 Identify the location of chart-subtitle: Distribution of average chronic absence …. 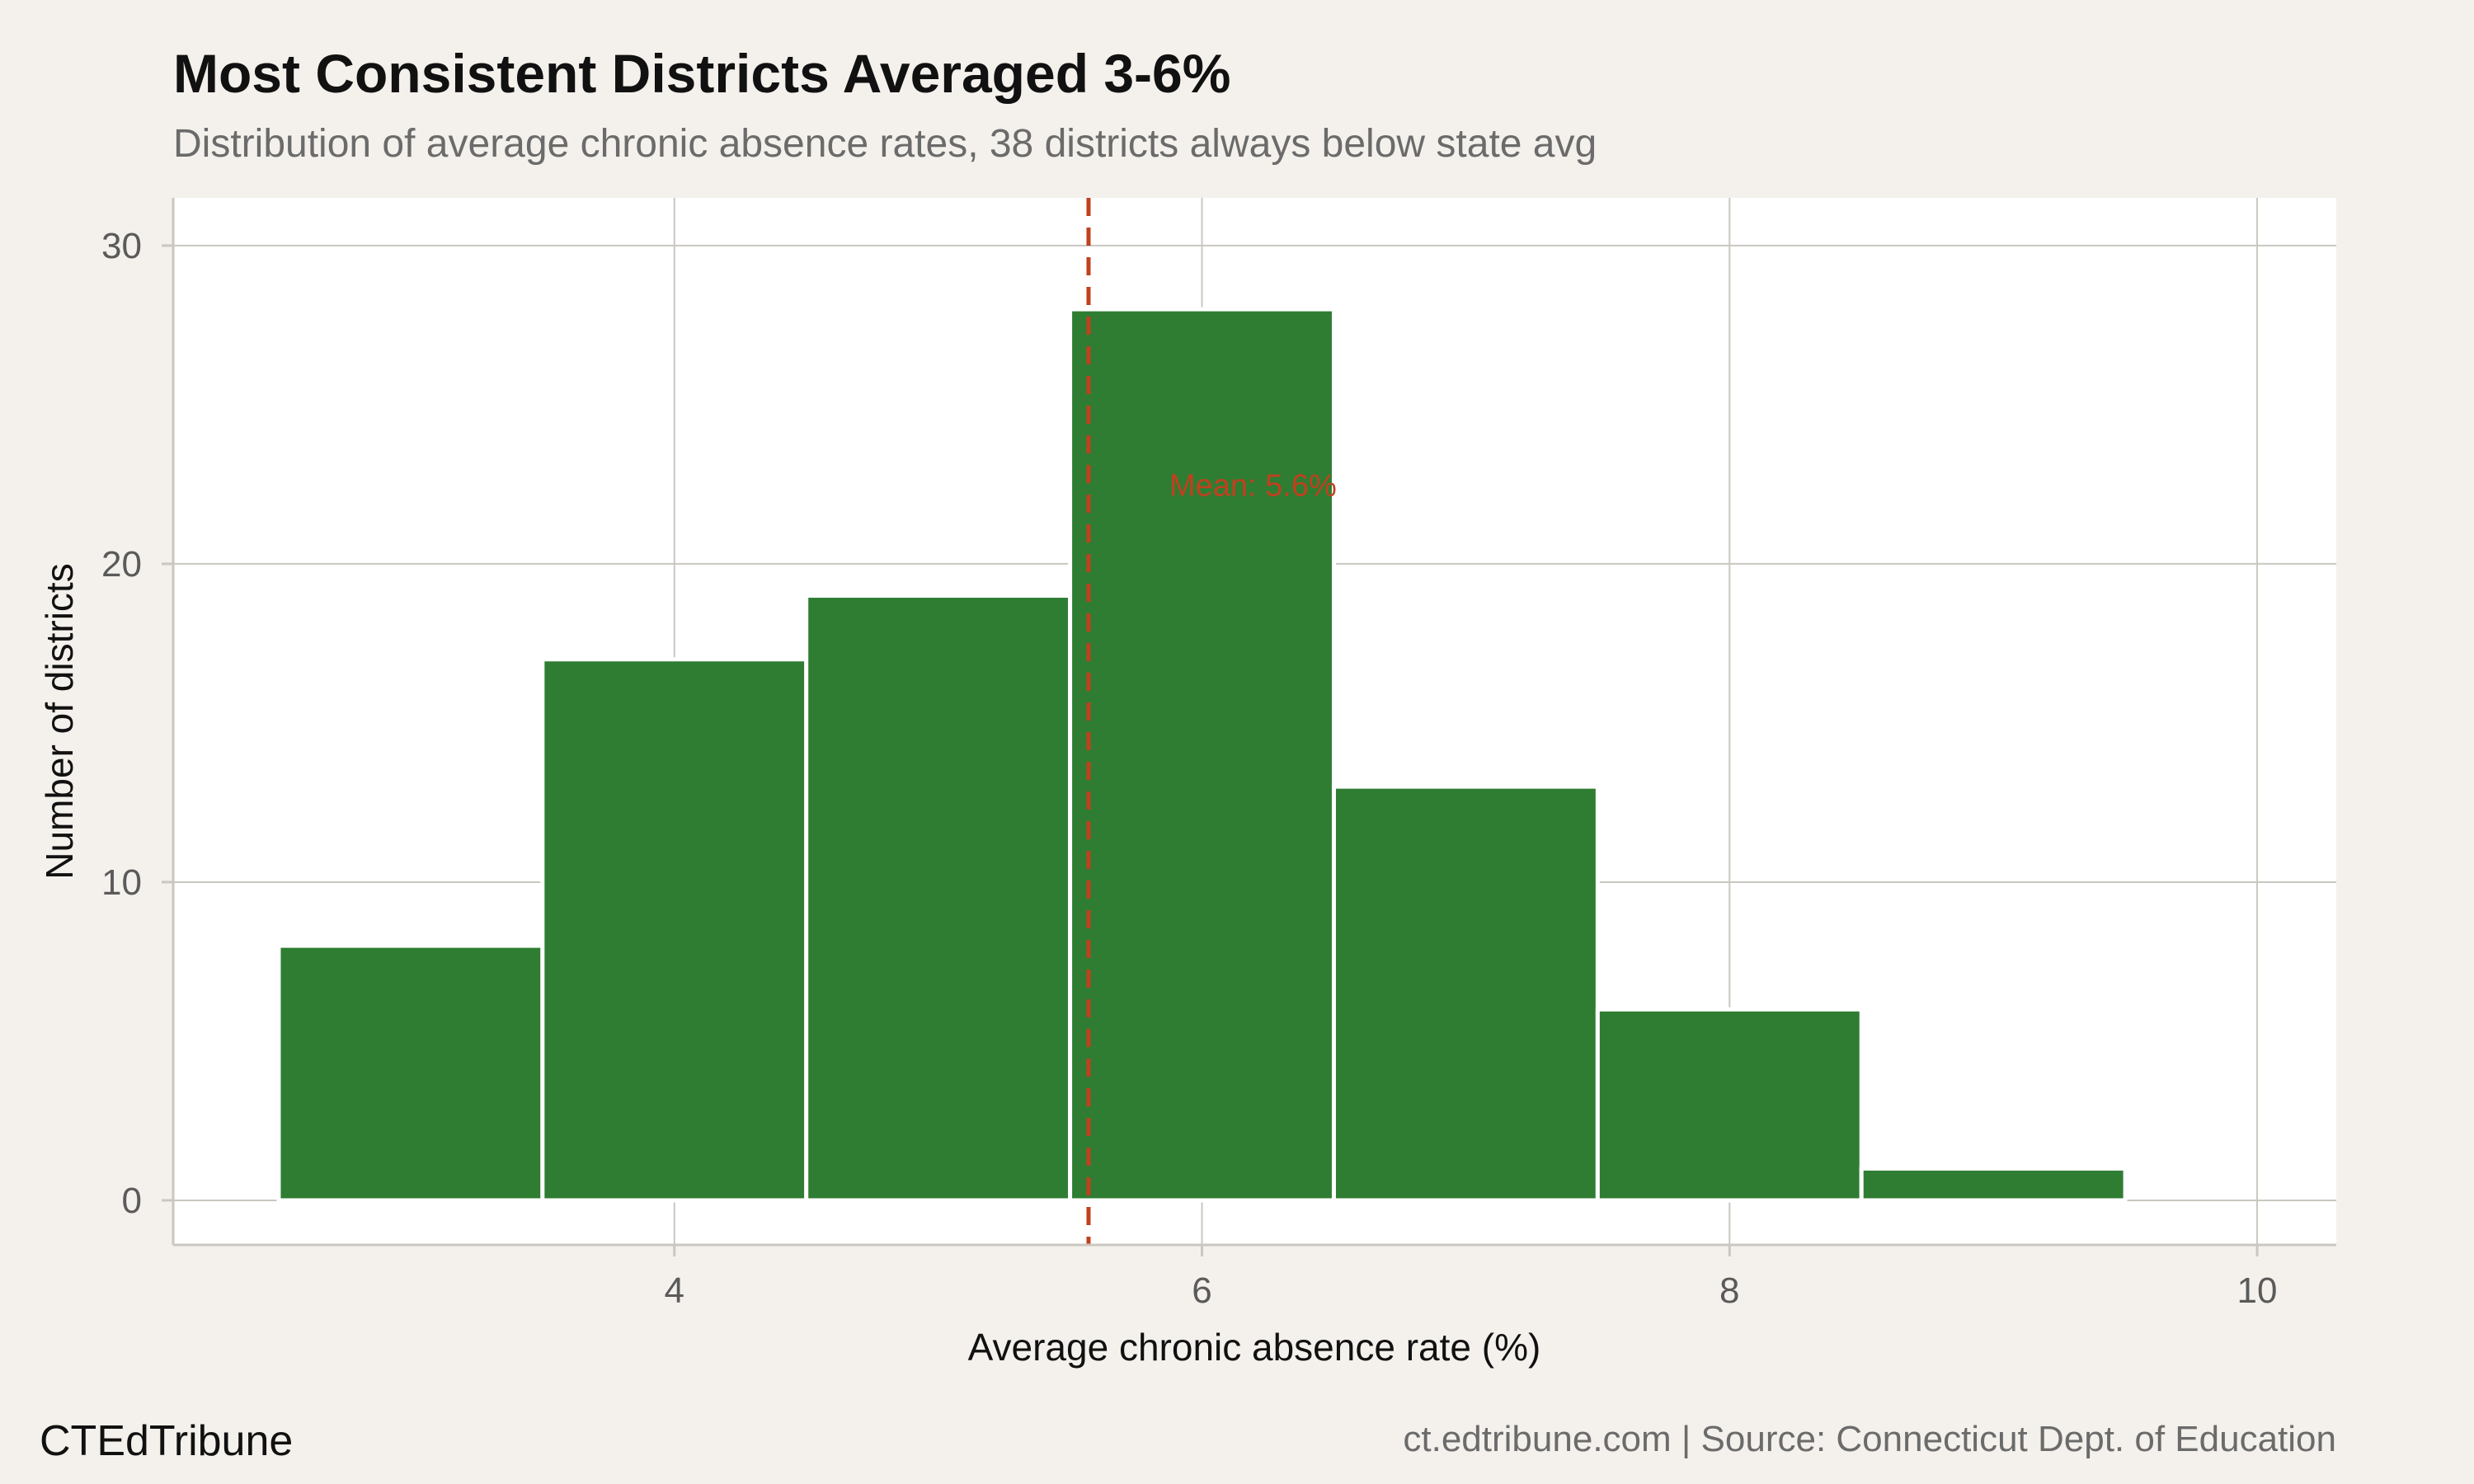
(885, 144).